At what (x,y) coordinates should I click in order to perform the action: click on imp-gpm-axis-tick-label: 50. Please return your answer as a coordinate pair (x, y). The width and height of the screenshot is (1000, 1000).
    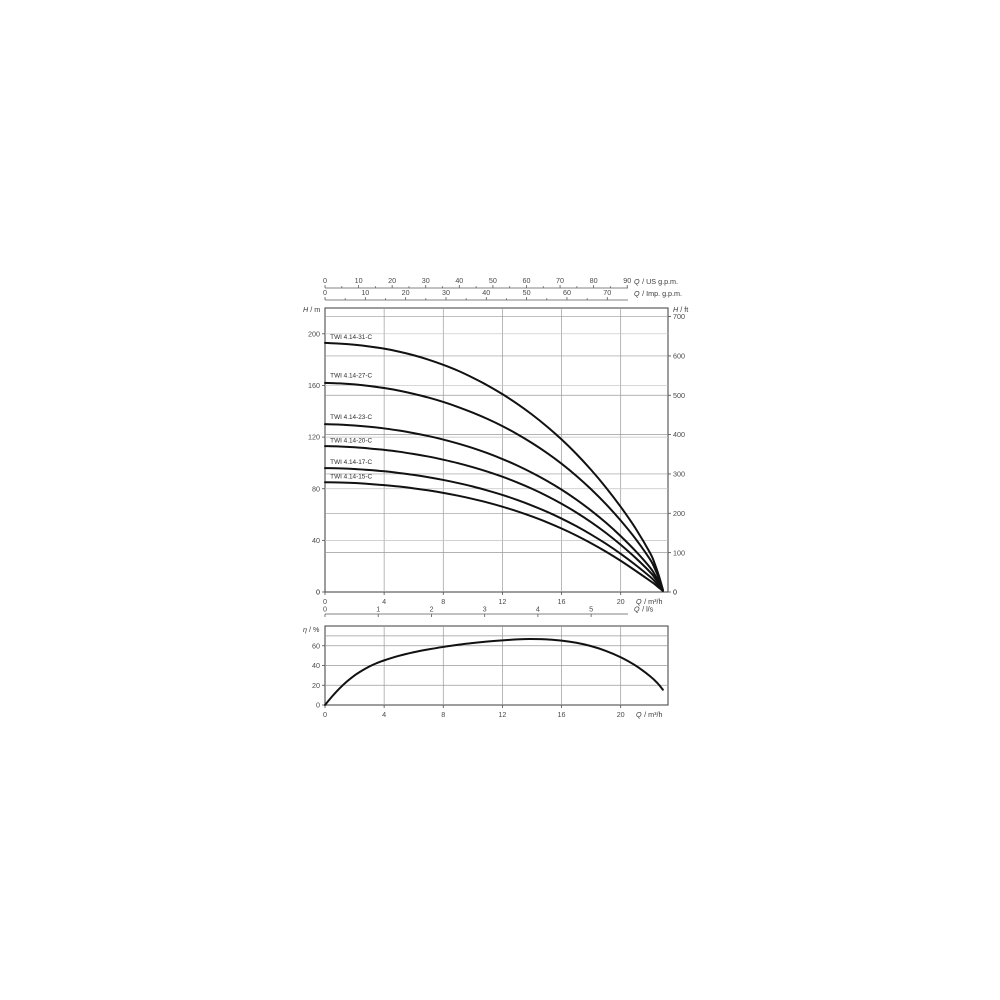
    Looking at the image, I should click on (527, 292).